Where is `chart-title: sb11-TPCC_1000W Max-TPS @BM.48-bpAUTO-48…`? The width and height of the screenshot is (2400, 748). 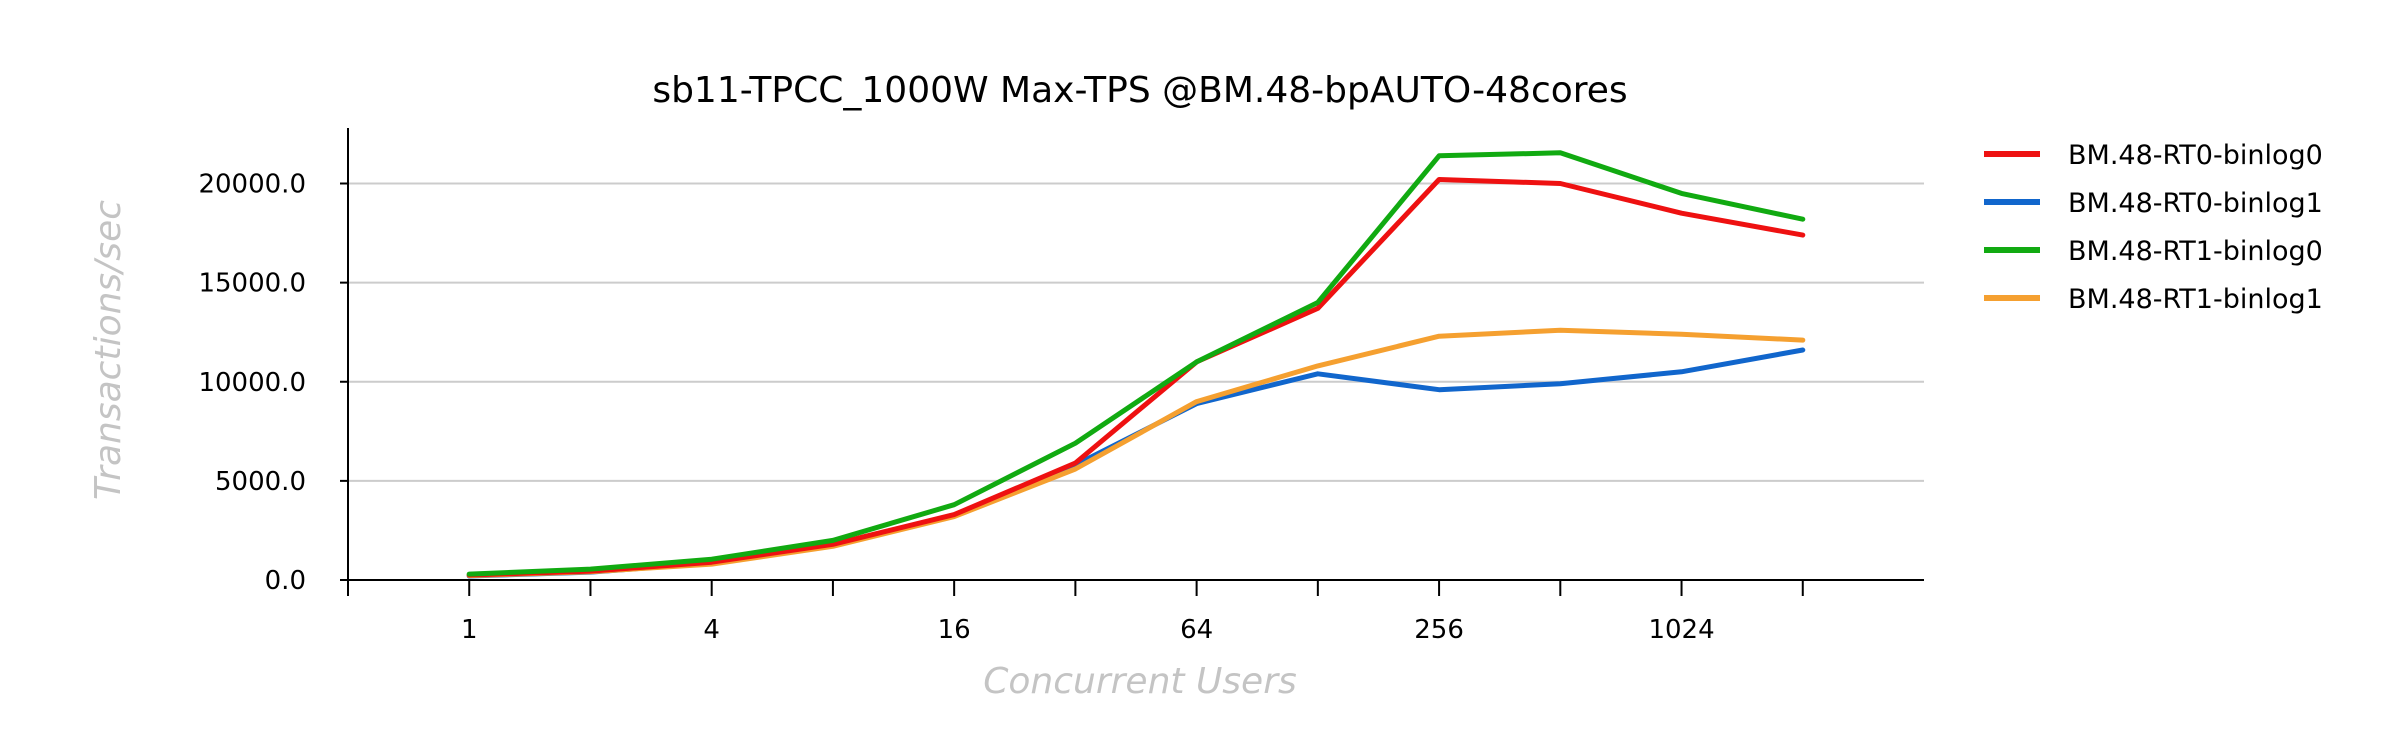 chart-title: sb11-TPCC_1000W Max-TPS @BM.48-bpAUTO-48… is located at coordinates (1139, 90).